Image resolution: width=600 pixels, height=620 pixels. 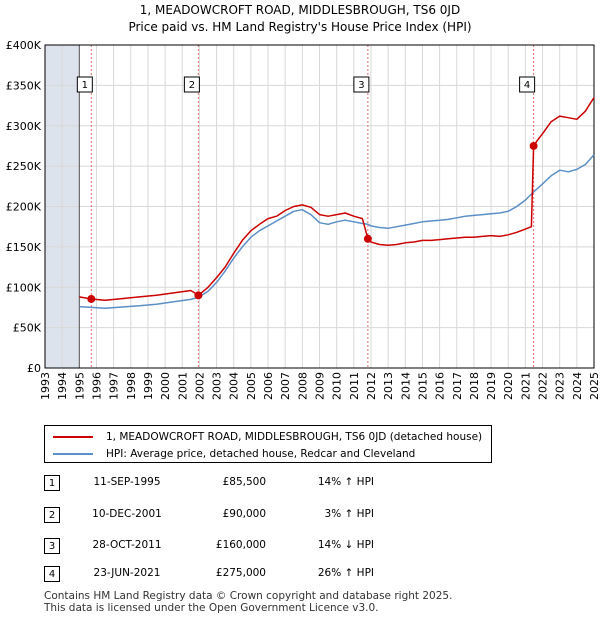 What do you see at coordinates (268, 386) in the screenshot?
I see `x-tick-label: 2006` at bounding box center [268, 386].